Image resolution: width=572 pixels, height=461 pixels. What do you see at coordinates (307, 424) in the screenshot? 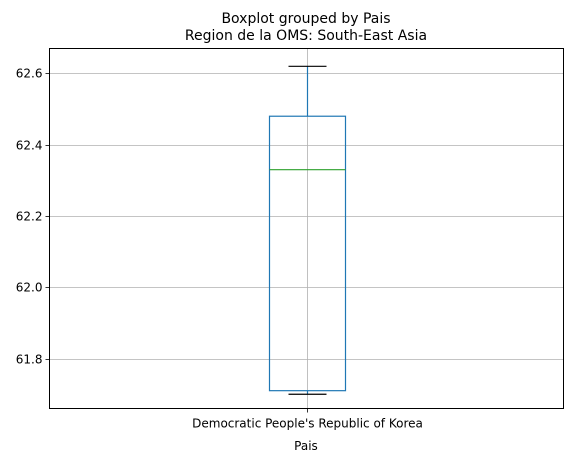
I see `x-tick-label: Democratic People's Republic of Korea` at bounding box center [307, 424].